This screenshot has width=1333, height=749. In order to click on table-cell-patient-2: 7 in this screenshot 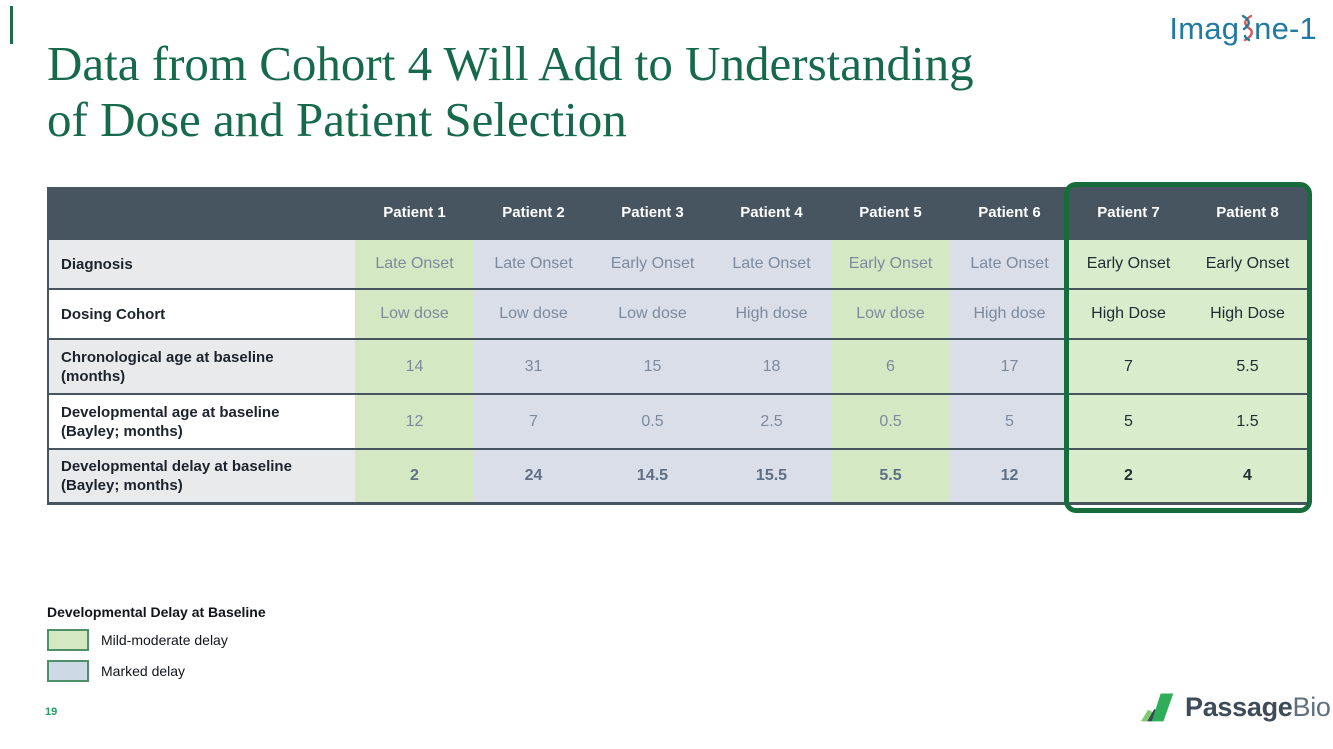, I will do `click(533, 420)`.